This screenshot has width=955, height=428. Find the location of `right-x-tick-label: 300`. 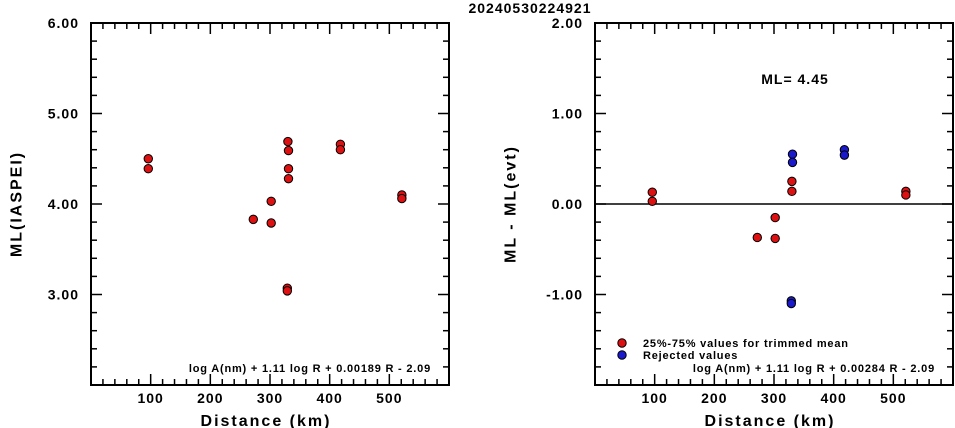

right-x-tick-label: 300 is located at coordinates (774, 398).